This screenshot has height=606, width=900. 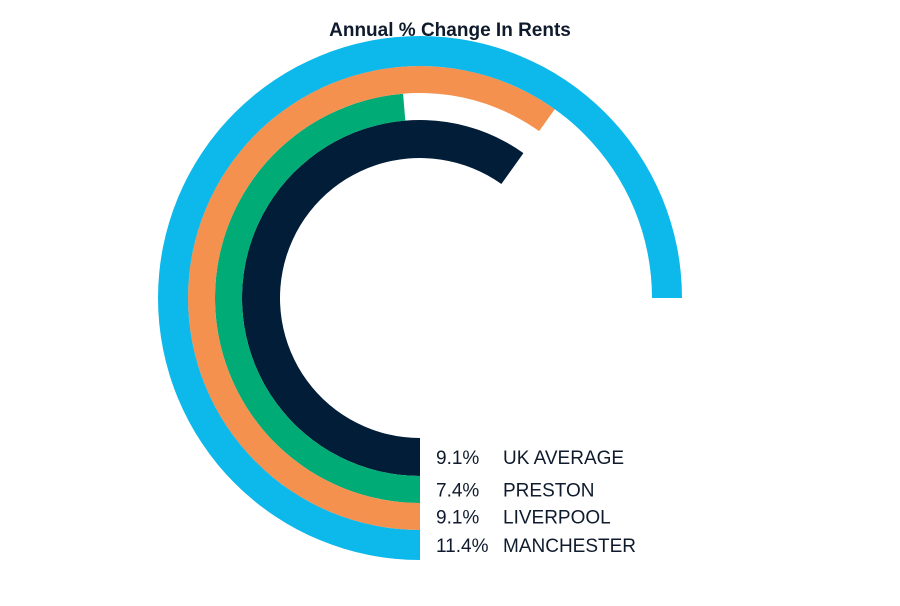 What do you see at coordinates (549, 491) in the screenshot?
I see `series-label: PRESTON` at bounding box center [549, 491].